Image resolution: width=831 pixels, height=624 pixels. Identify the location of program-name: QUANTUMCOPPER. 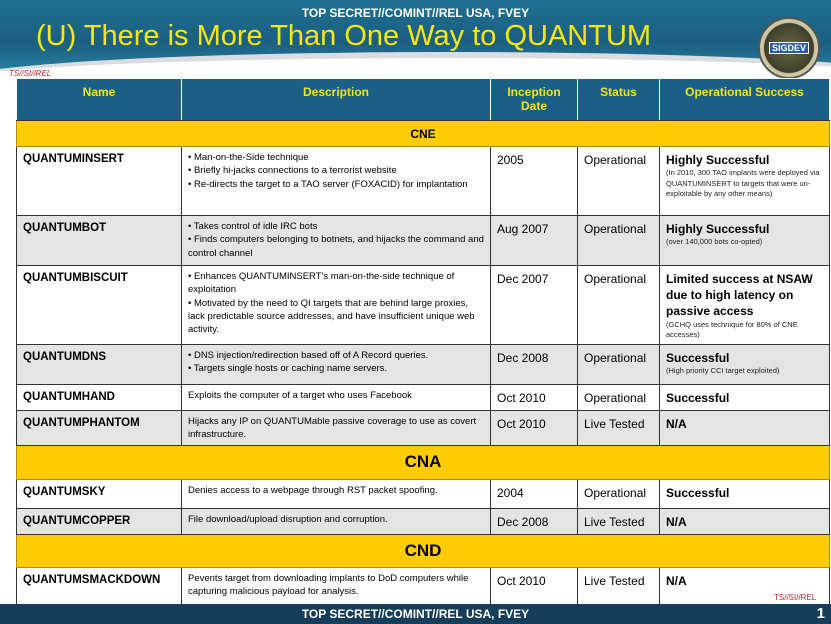
(99, 521).